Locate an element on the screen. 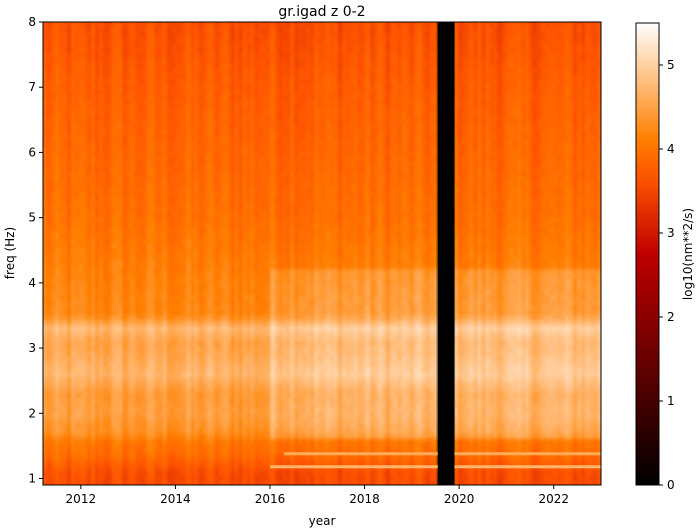 The image size is (700, 531). y-tick-label: 8 is located at coordinates (32, 22).